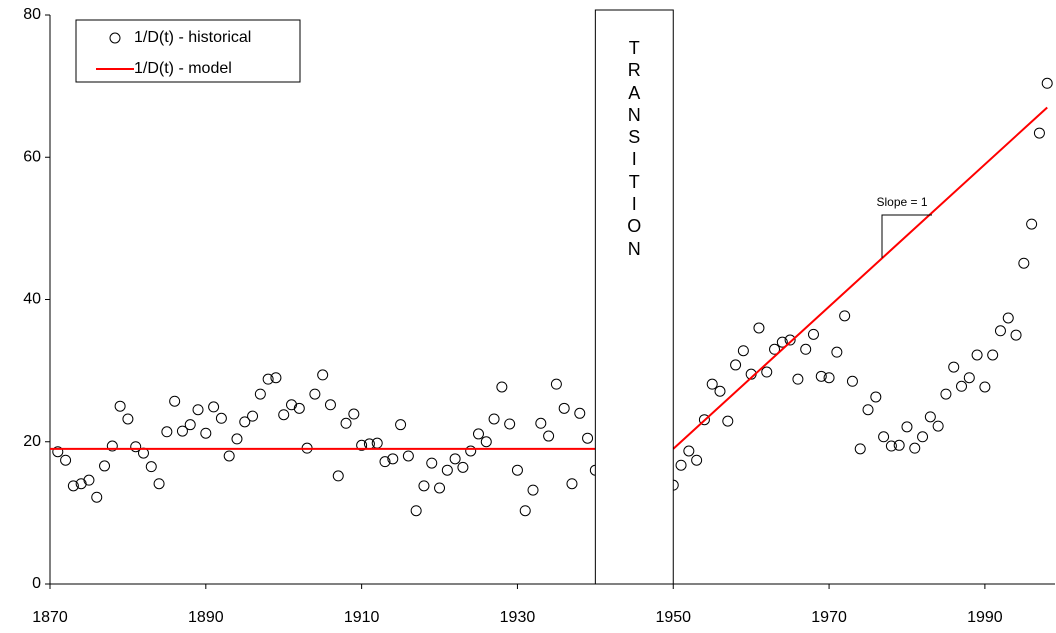  Describe the element at coordinates (906, 236) in the screenshot. I see `slope-bracket` at that location.